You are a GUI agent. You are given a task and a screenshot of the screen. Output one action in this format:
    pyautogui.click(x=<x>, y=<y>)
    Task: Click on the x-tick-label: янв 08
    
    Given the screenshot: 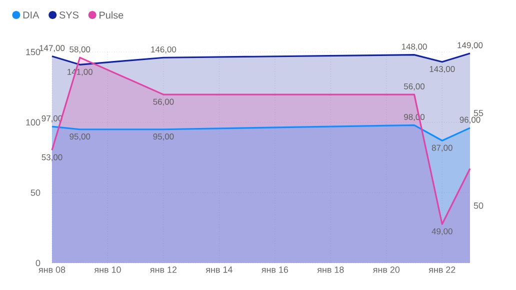 What is the action you would take?
    pyautogui.click(x=52, y=269)
    